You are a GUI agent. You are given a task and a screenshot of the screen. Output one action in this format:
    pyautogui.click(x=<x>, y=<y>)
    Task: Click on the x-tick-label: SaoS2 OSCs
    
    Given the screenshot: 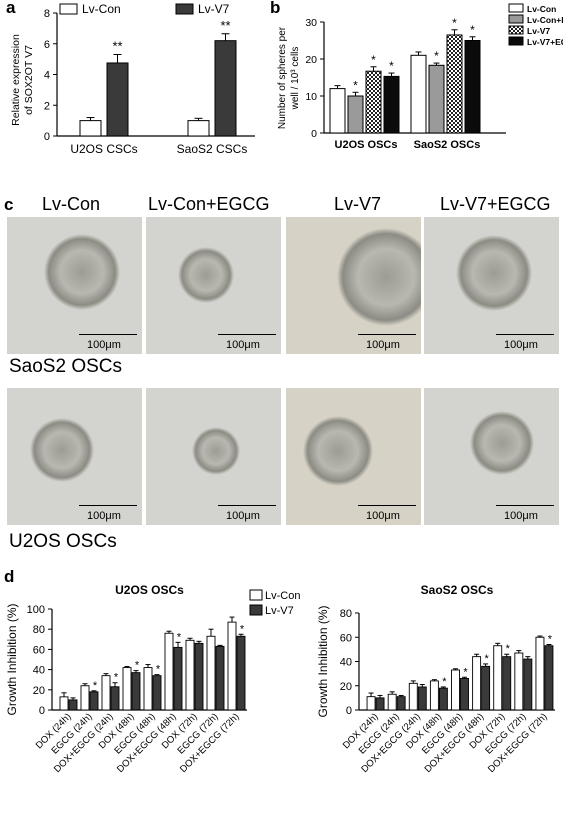 What is the action you would take?
    pyautogui.click(x=447, y=145)
    